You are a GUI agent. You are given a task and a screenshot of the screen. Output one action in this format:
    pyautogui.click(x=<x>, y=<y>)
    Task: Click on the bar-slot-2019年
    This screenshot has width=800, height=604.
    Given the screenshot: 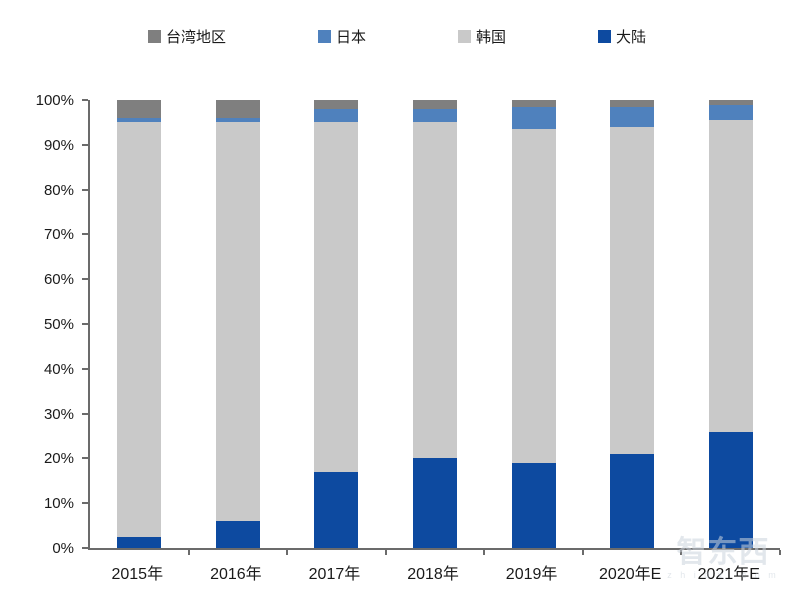 What is the action you would take?
    pyautogui.click(x=533, y=324)
    